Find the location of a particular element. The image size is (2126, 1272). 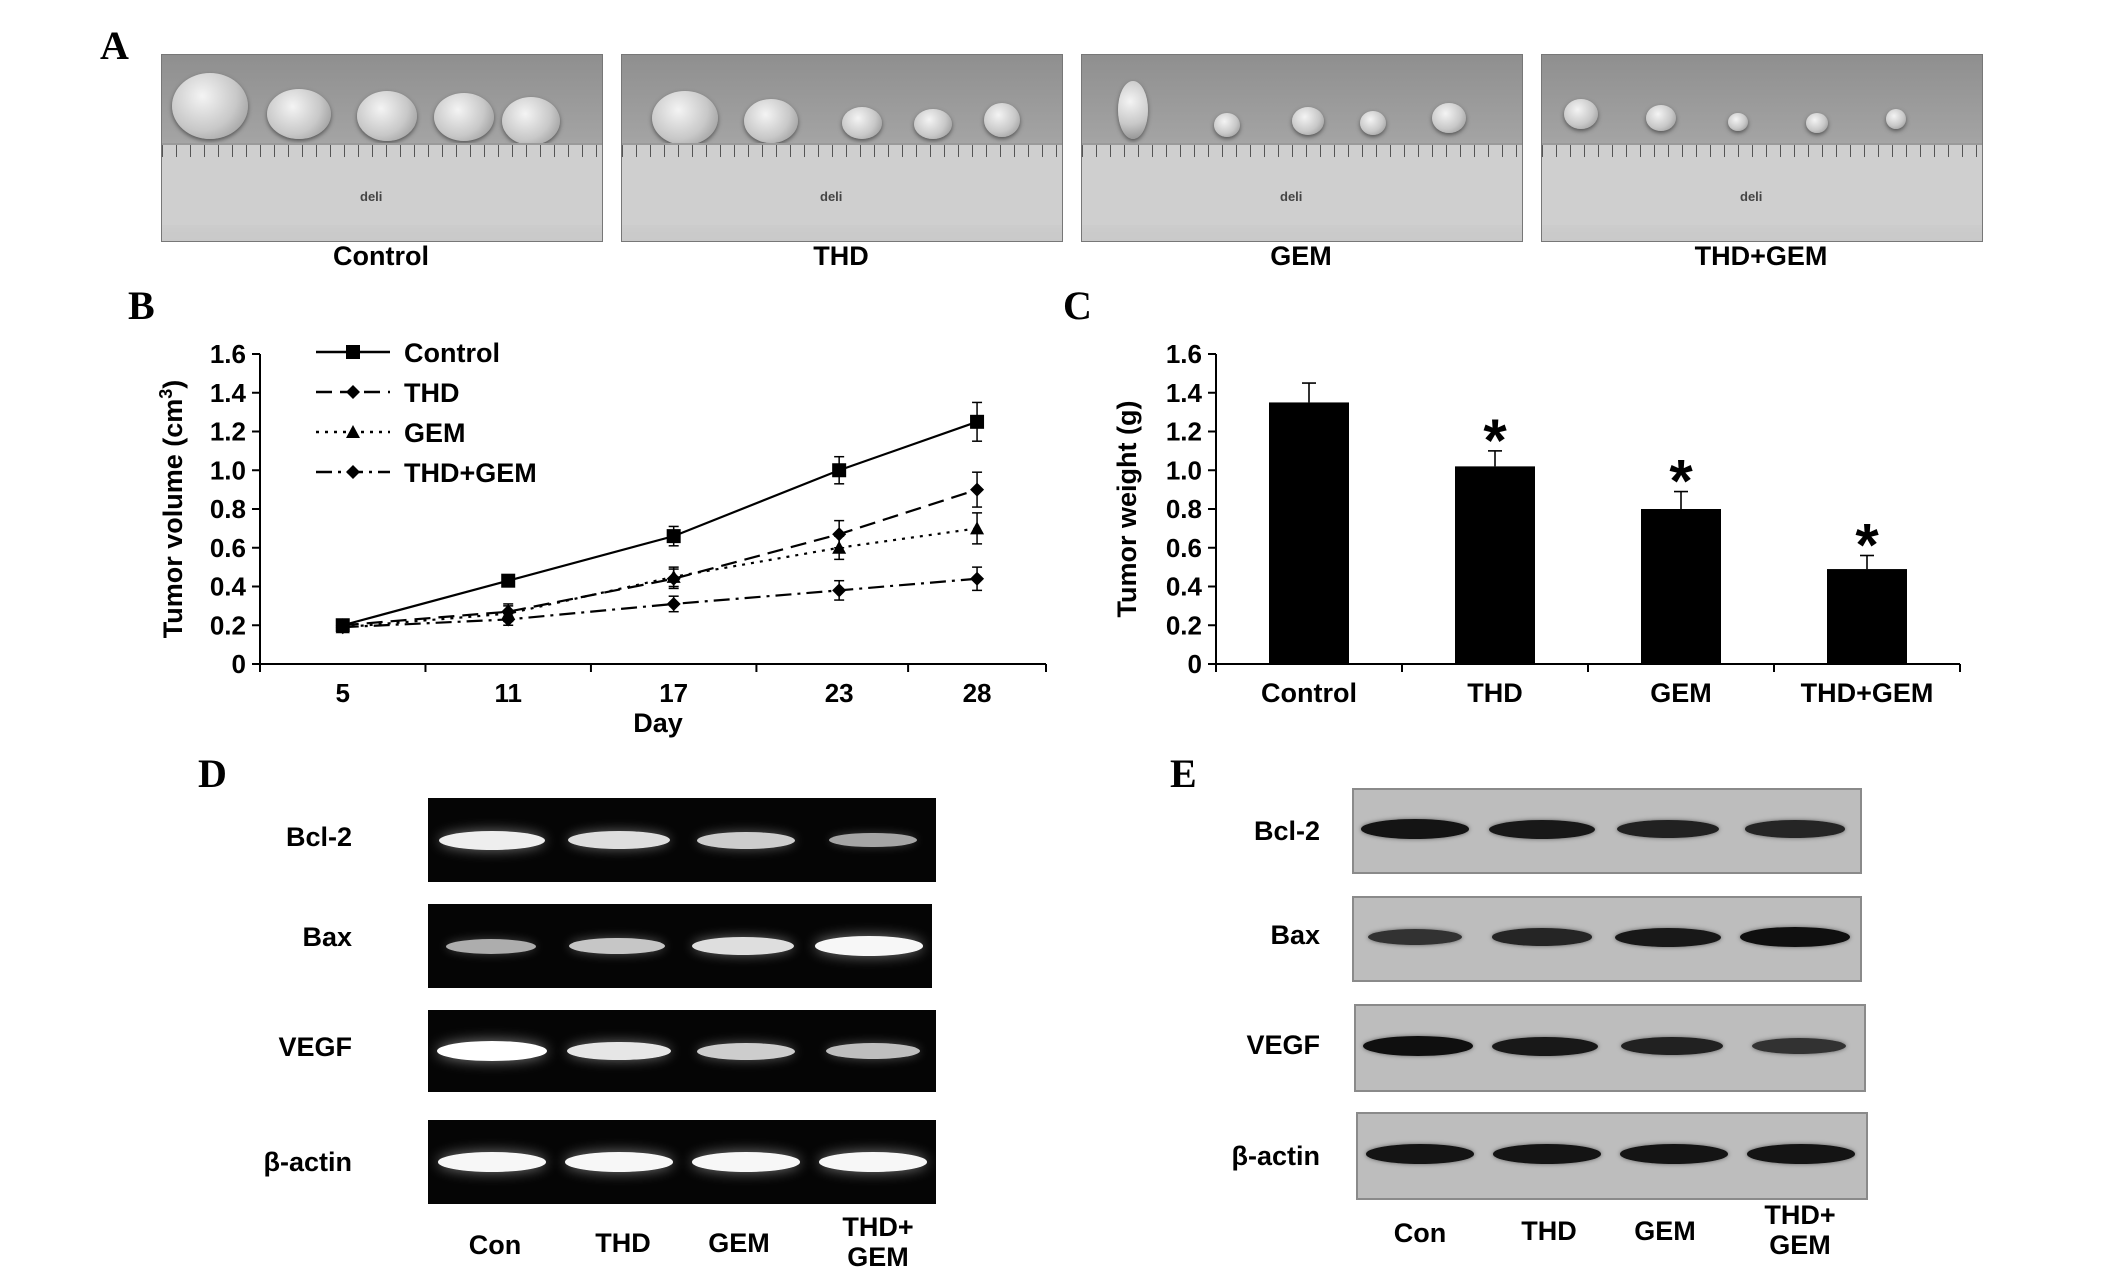

western-lane-label-thd: THD is located at coordinates (1549, 1231).